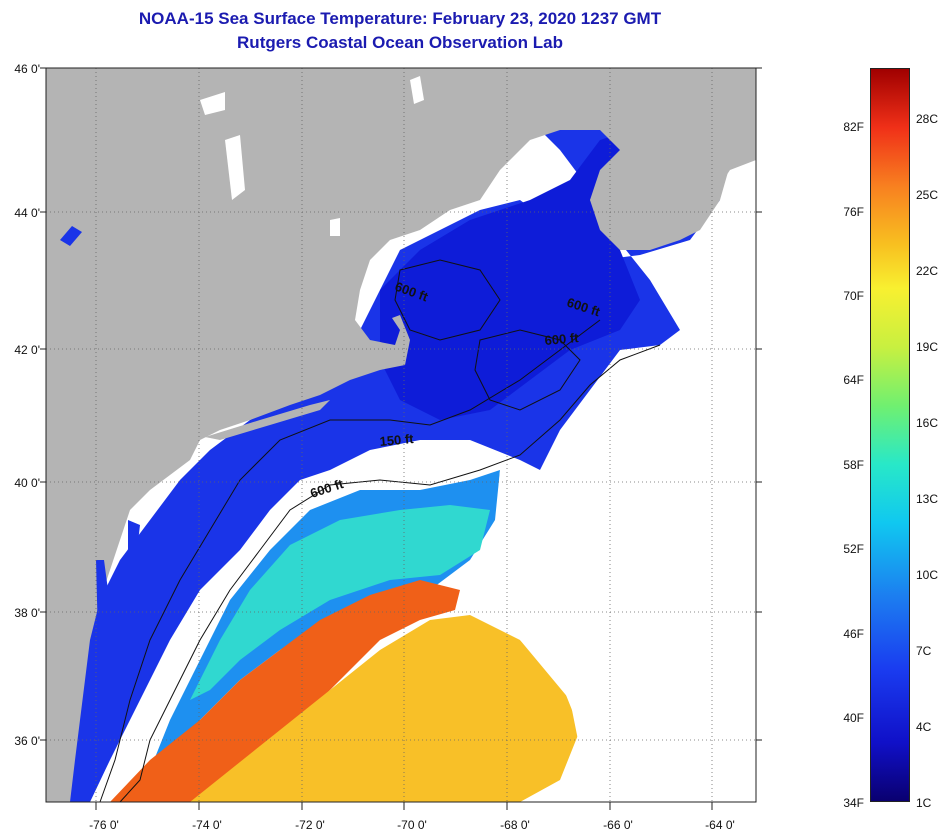 This screenshot has width=944, height=832. Describe the element at coordinates (927, 575) in the screenshot. I see `colorbar-c-label: 10C` at that location.